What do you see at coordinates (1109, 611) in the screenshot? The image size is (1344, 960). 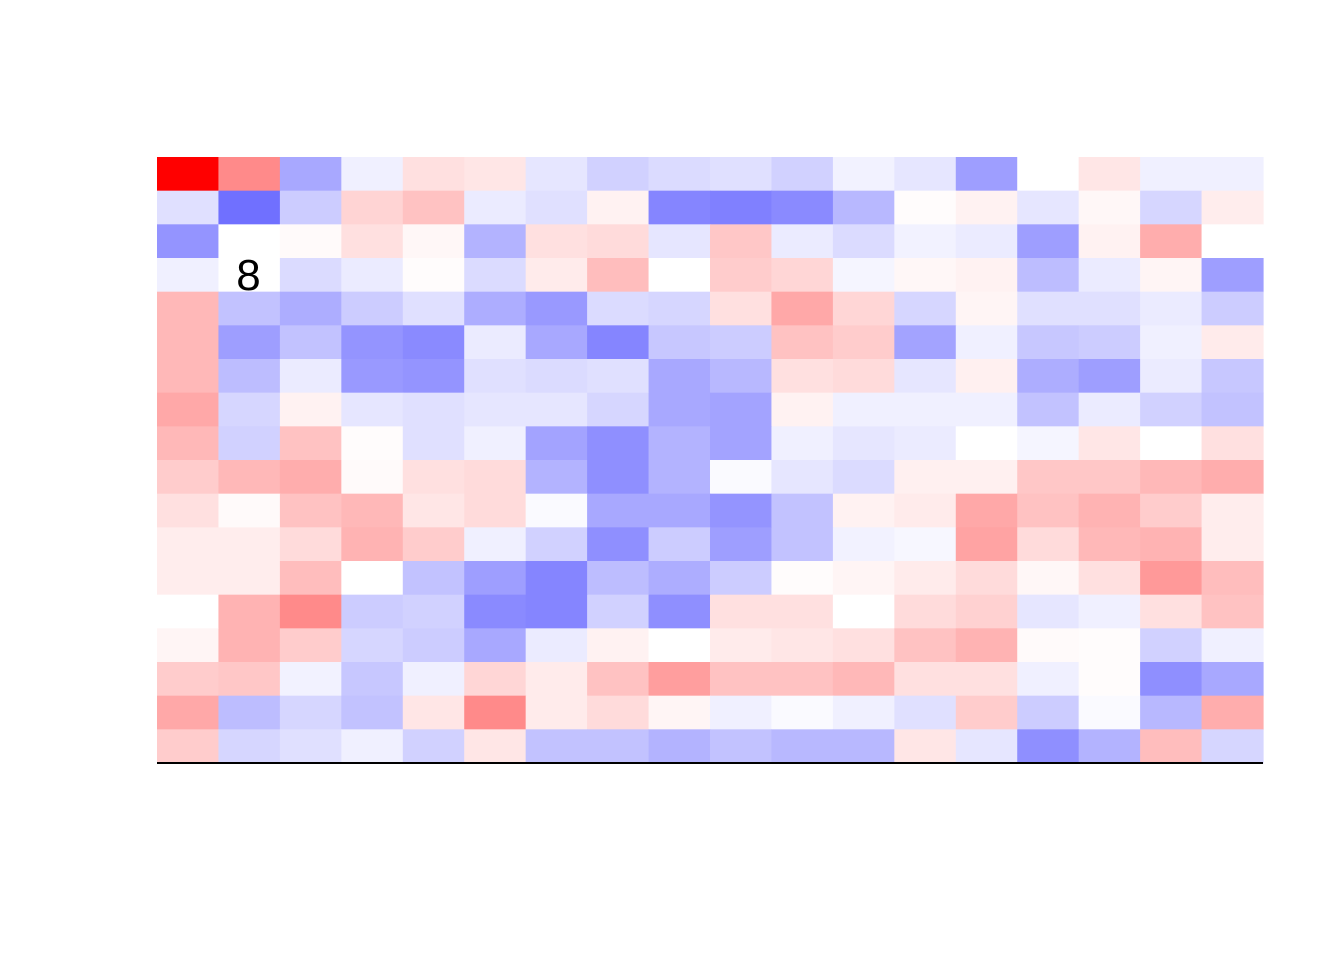 I see `heatmap-cell-r13-c15` at bounding box center [1109, 611].